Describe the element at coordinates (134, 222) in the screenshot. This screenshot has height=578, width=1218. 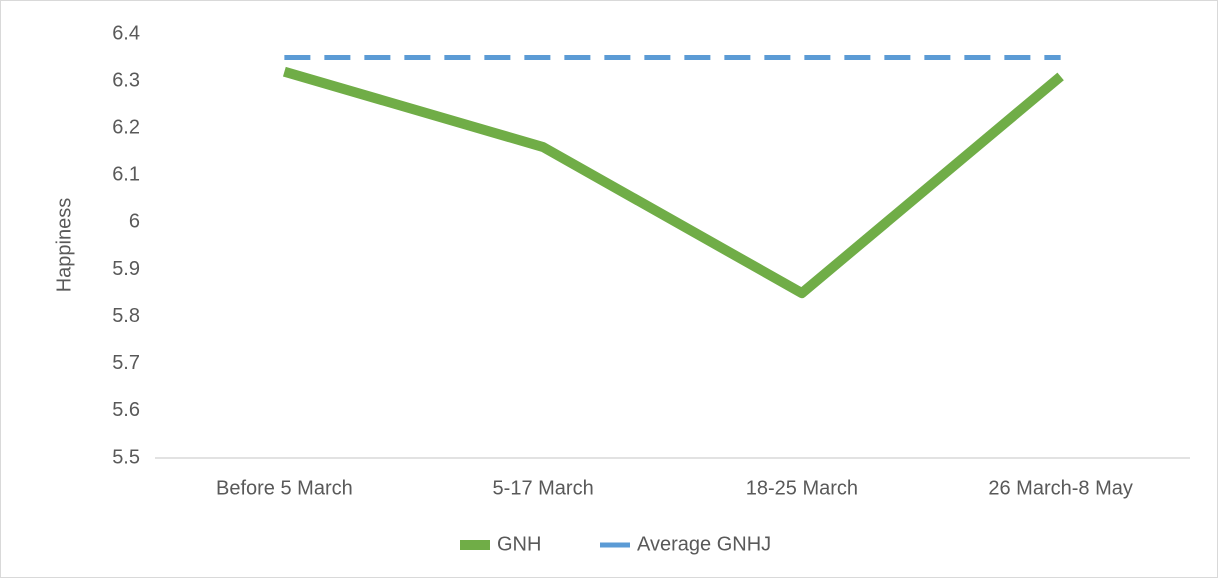
I see `y-tick-label: 6` at that location.